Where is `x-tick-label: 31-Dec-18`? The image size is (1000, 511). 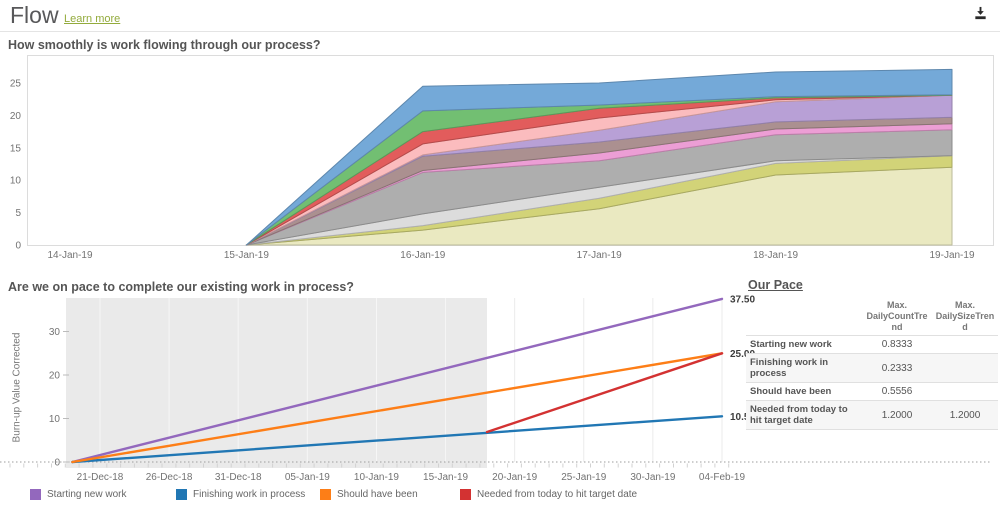 x-tick-label: 31-Dec-18 is located at coordinates (238, 477).